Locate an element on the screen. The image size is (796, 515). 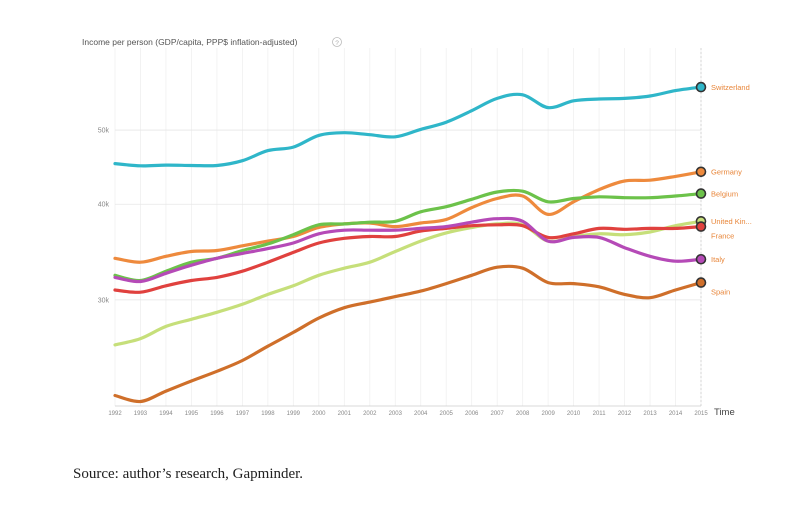
x-tick-label: 2000 is located at coordinates (319, 414).